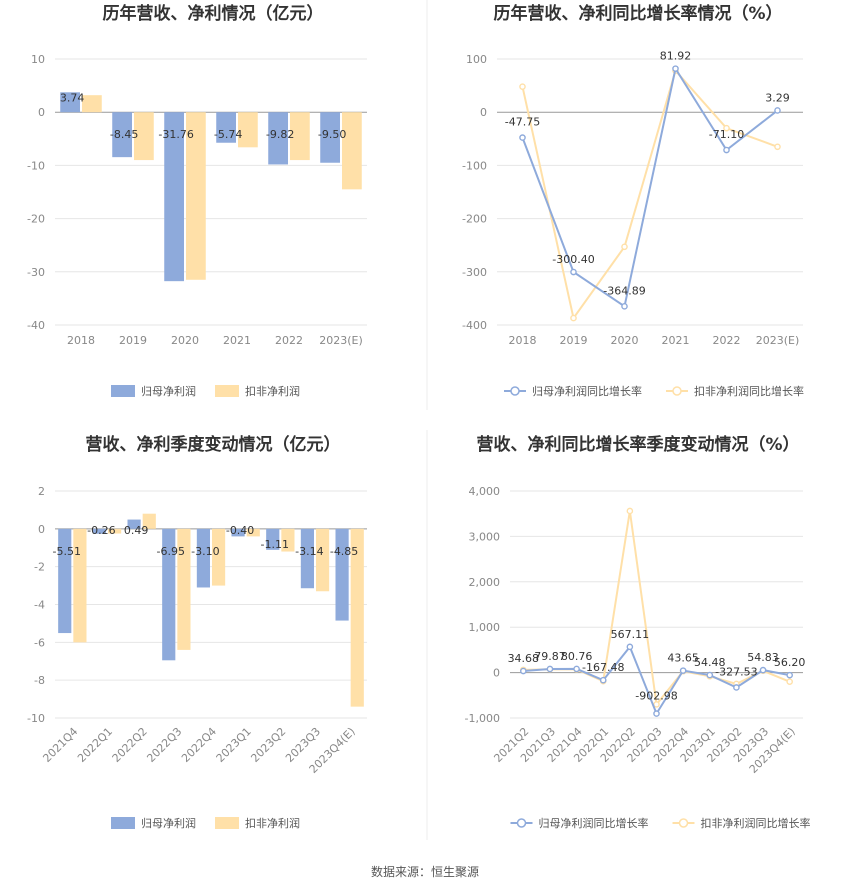 This screenshot has height=891, width=850. What do you see at coordinates (130, 745) in the screenshot?
I see `x-tick-label: 2022Q2` at bounding box center [130, 745].